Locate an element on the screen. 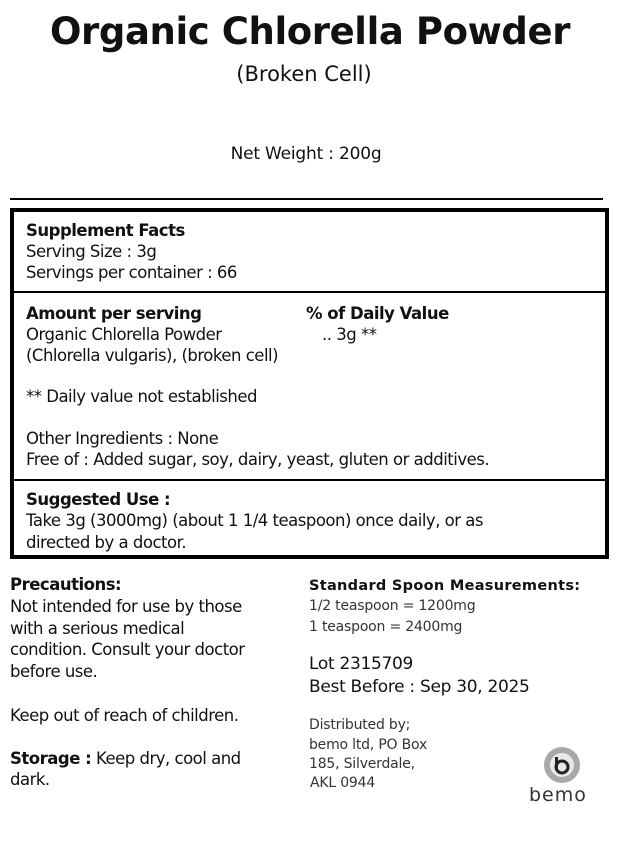 This screenshot has width=620, height=847. precaution-line: condition. Consult your doctor is located at coordinates (127, 649).